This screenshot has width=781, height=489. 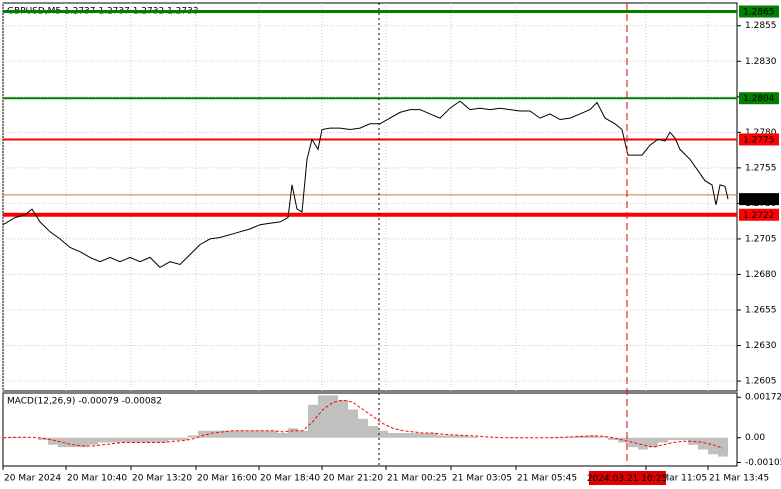 I want to click on x-tick-label: 21 Mar 05:45, so click(x=547, y=479).